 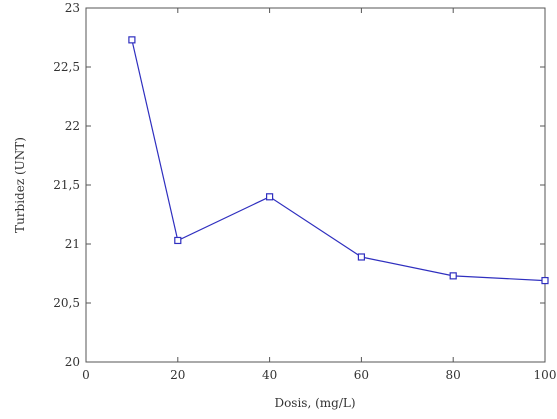 I want to click on x-tick-label: 60, so click(x=361, y=375).